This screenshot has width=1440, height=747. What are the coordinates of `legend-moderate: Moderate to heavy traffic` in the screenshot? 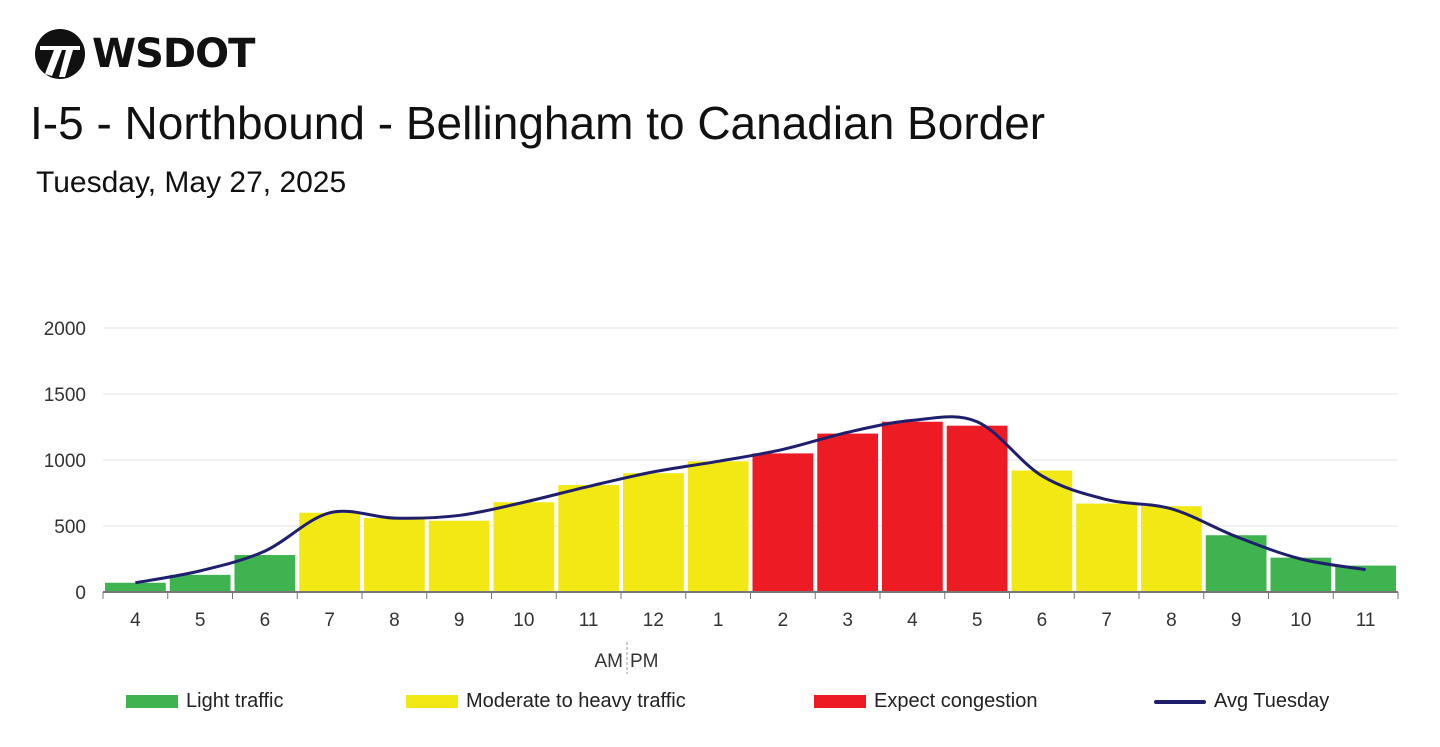 It's located at (546, 701).